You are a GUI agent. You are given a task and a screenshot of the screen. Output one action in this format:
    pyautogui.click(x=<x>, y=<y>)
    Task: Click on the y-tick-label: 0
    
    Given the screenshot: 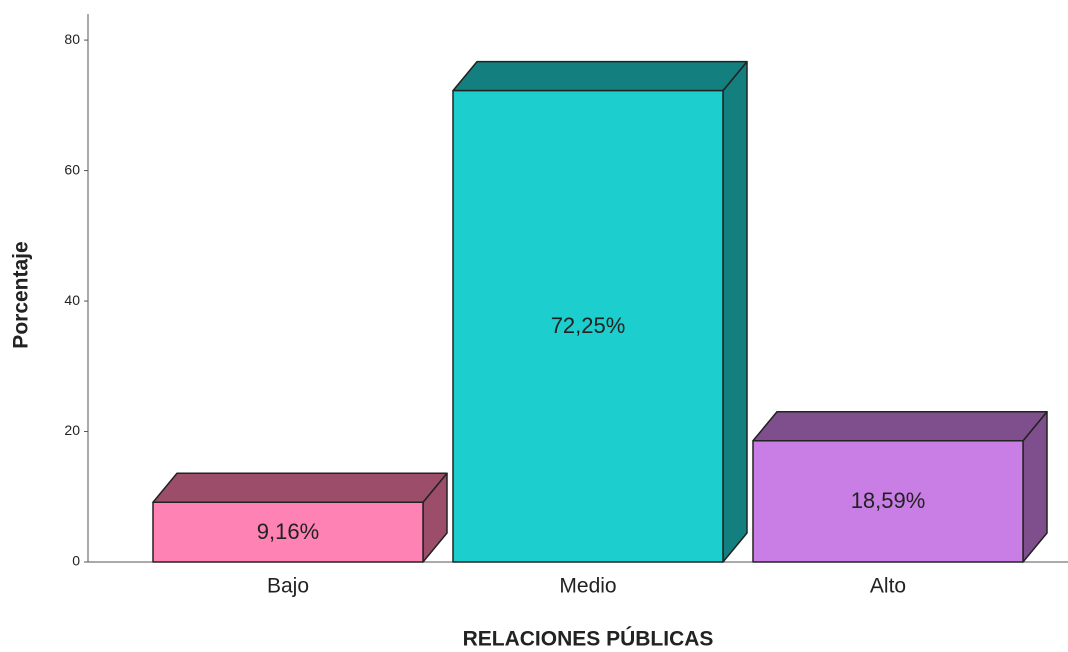 What is the action you would take?
    pyautogui.click(x=76, y=561)
    